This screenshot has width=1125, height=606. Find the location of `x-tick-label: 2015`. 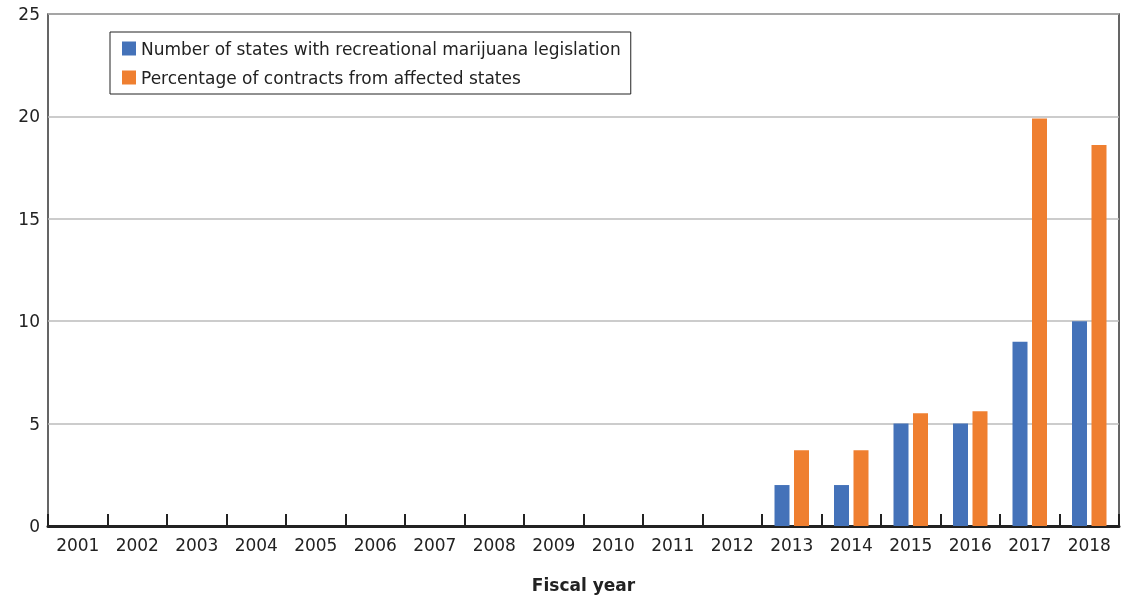

x-tick-label: 2015 is located at coordinates (911, 544).